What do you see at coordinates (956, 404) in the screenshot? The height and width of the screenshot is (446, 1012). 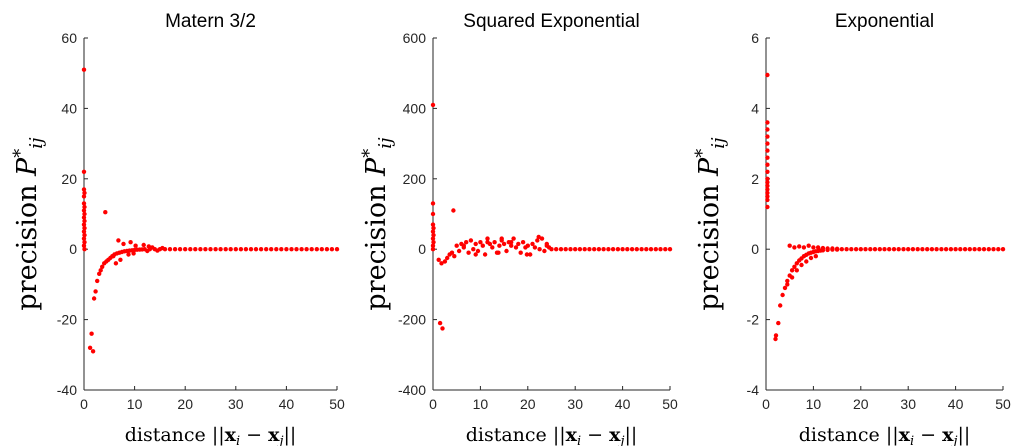 I see `x-tick-label: 40` at bounding box center [956, 404].